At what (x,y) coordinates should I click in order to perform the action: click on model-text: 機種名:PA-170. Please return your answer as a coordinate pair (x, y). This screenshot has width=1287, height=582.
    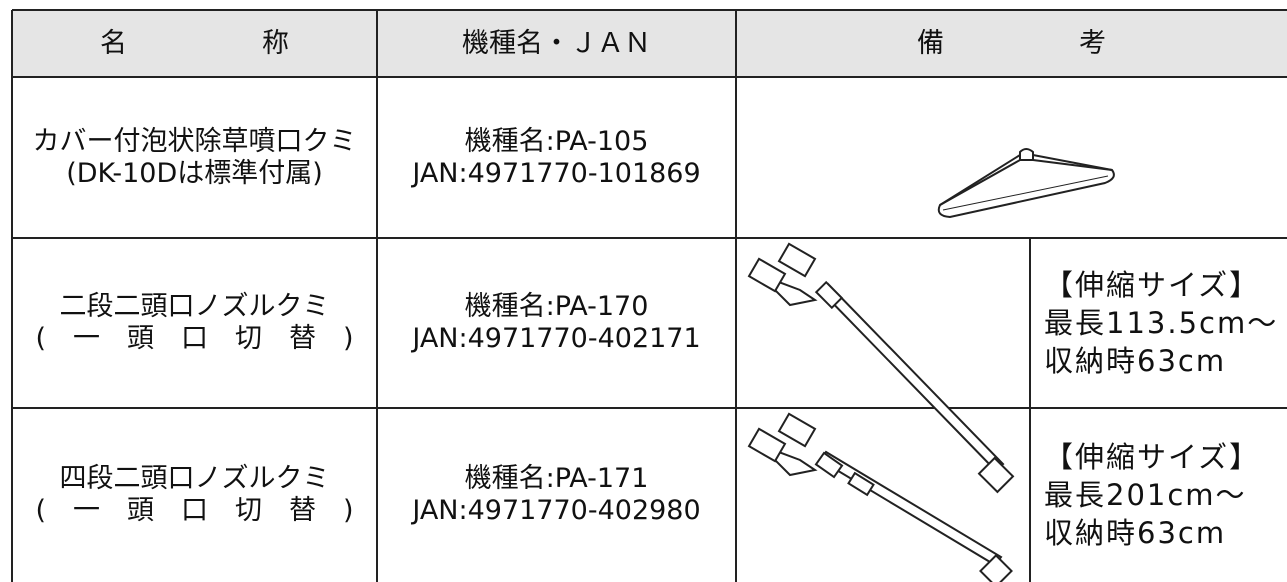
    Looking at the image, I should click on (556, 306).